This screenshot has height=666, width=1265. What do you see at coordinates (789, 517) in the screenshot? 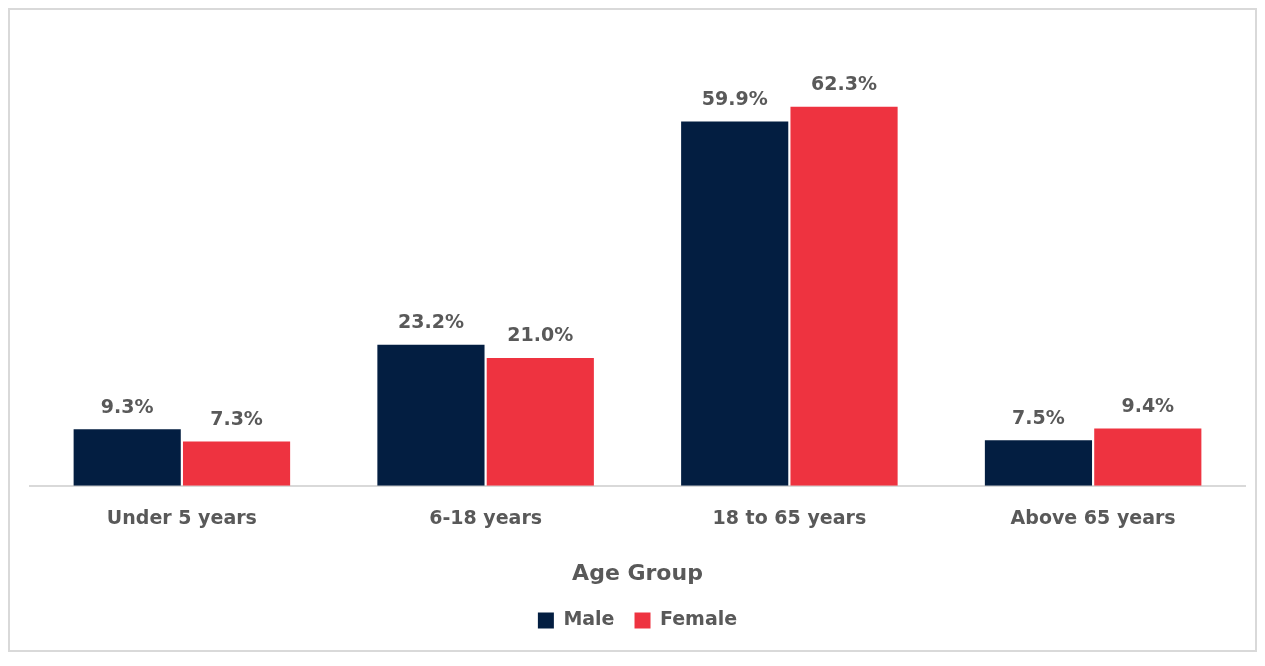
I see `x-tick-label: 18 to 65 years` at bounding box center [789, 517].